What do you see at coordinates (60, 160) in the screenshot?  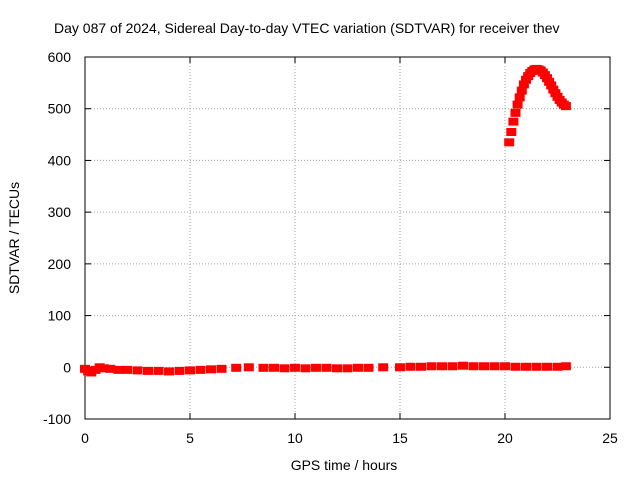 I see `y-tick-label-5: 400` at bounding box center [60, 160].